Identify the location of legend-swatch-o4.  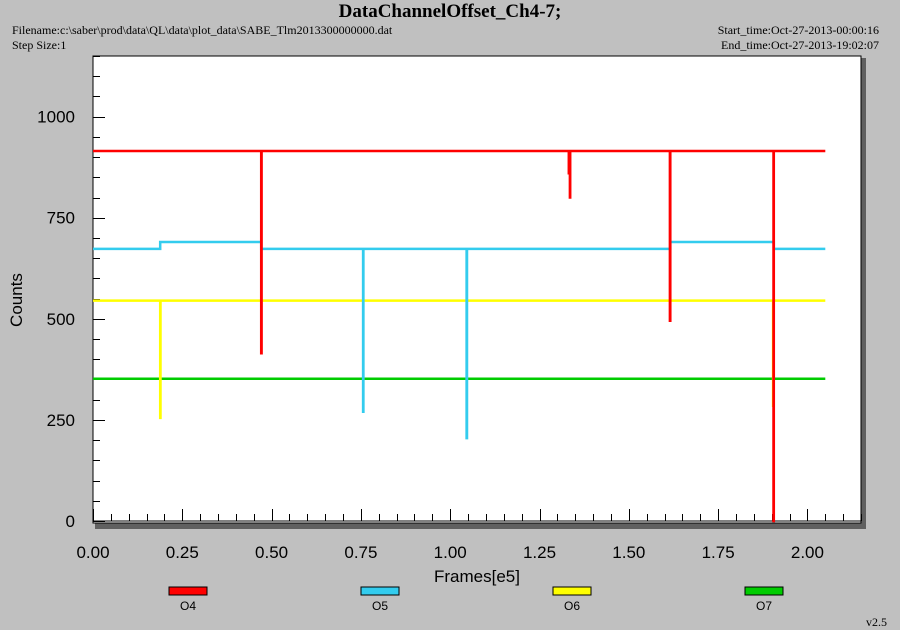
(188, 591).